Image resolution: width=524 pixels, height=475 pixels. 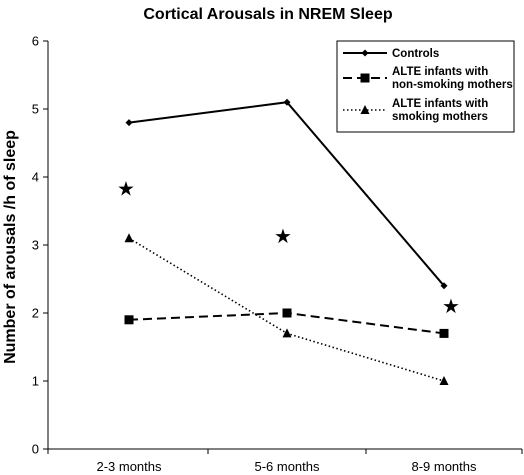 What do you see at coordinates (452, 85) in the screenshot?
I see `legend-label: non-smoking mothers` at bounding box center [452, 85].